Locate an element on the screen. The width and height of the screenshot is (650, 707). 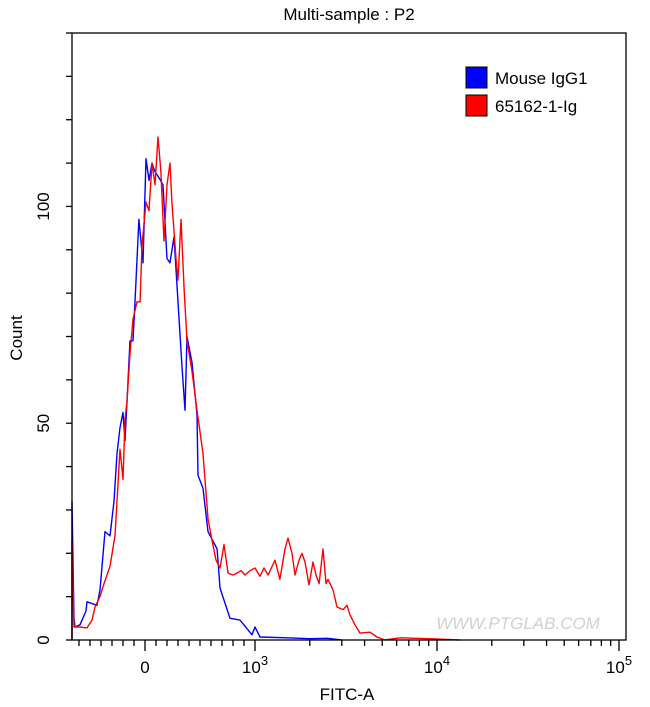
legend-label-mouse-igg1: Mouse IgG1 is located at coordinates (541, 78).